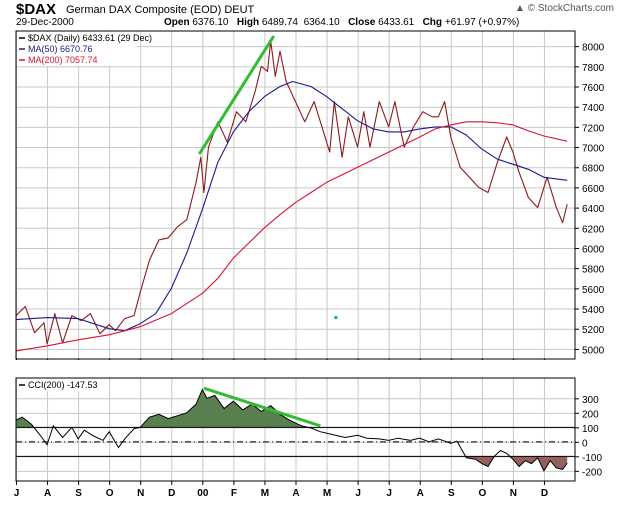 Image resolution: width=620 pixels, height=507 pixels. Describe the element at coordinates (593, 189) in the screenshot. I see `price-ytick-label: 6600` at that location.